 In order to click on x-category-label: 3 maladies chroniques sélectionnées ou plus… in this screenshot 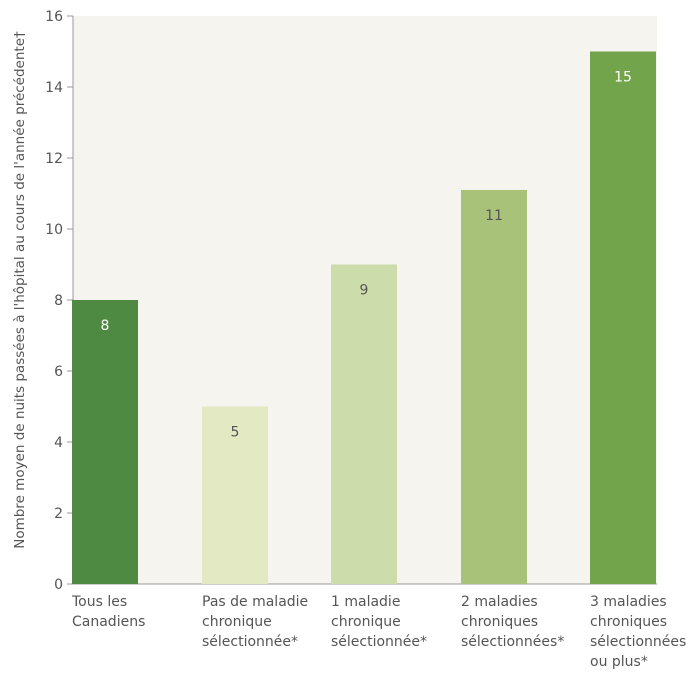, I will do `click(638, 632)`.